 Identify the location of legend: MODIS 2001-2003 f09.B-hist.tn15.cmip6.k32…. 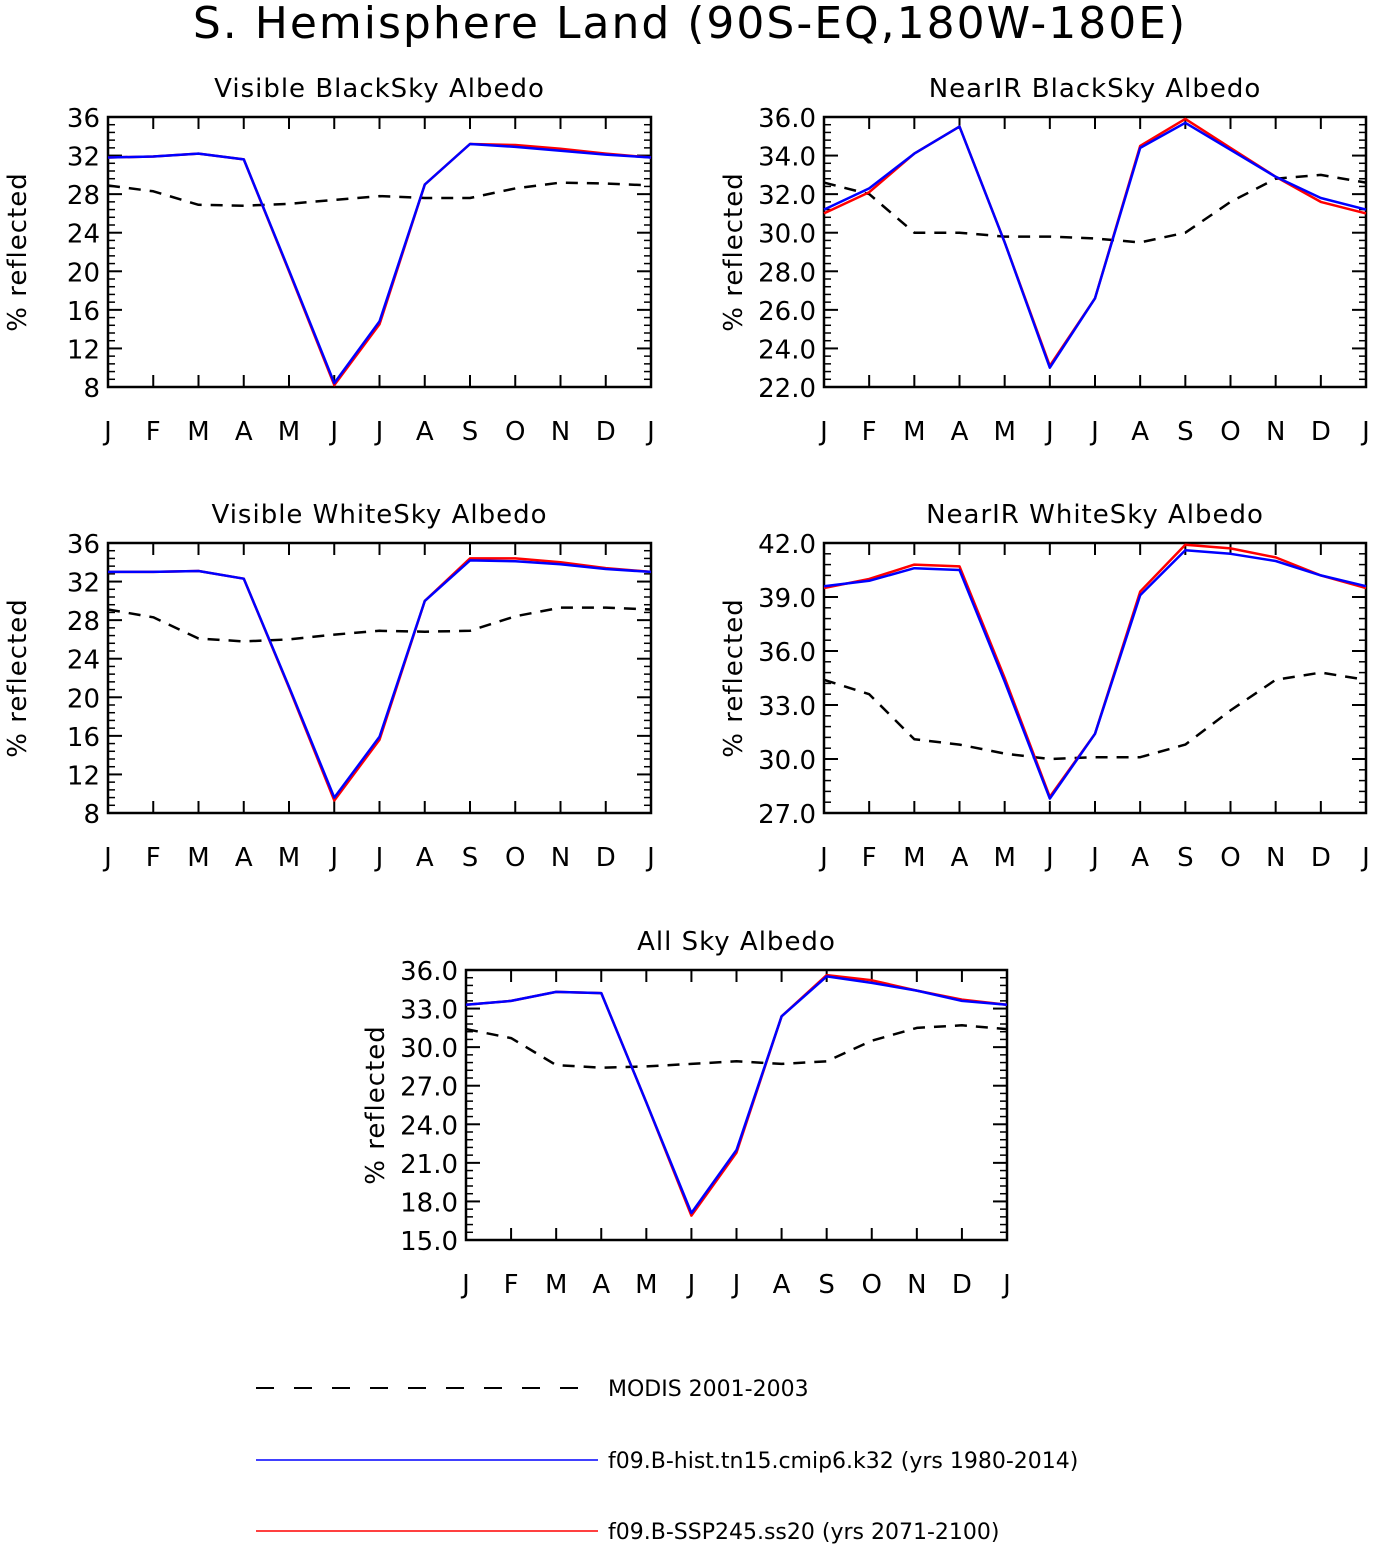
(667, 1461).